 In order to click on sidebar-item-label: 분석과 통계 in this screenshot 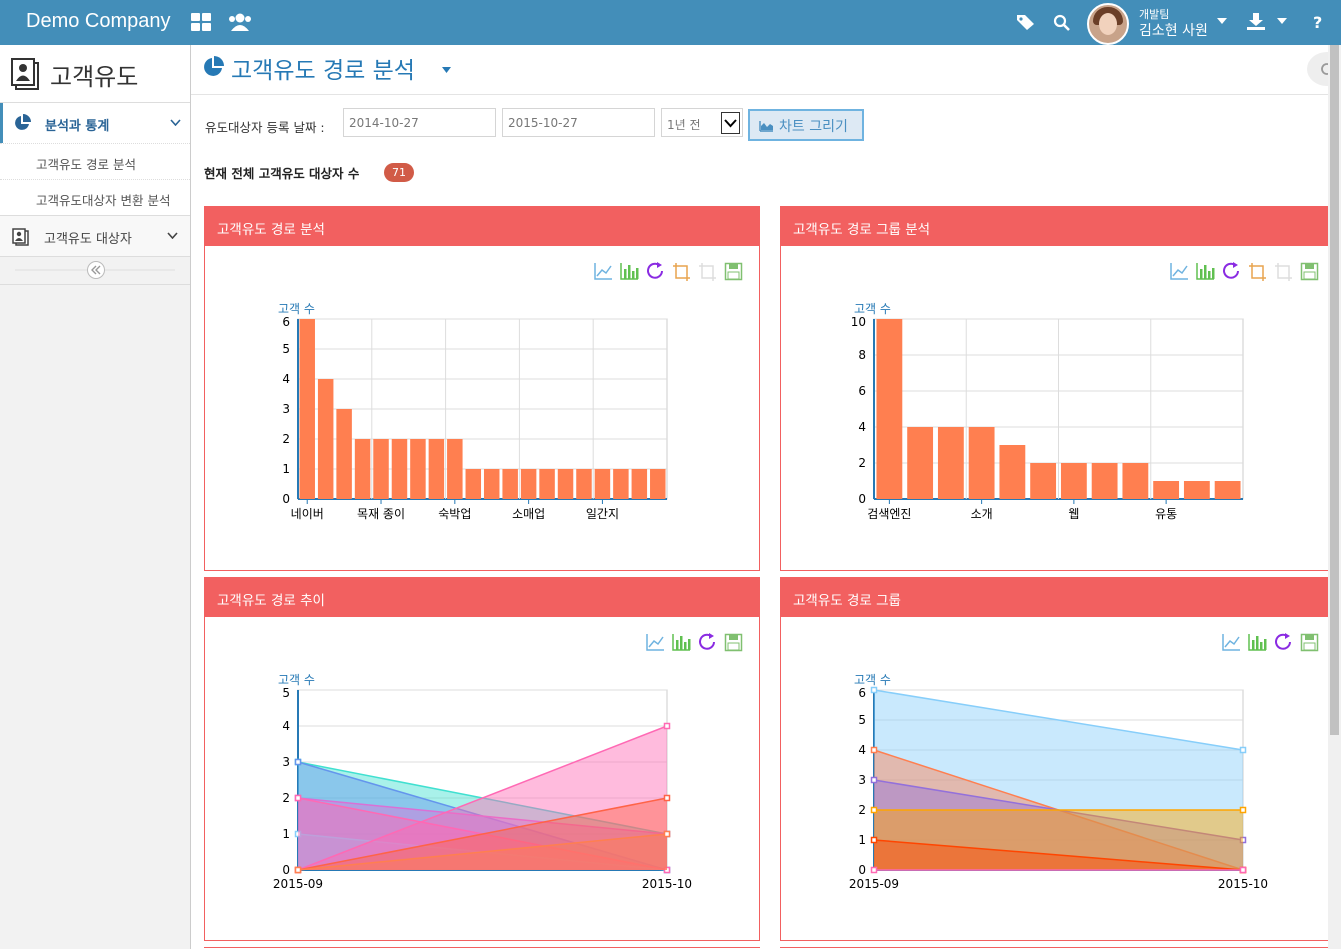, I will do `click(77, 126)`.